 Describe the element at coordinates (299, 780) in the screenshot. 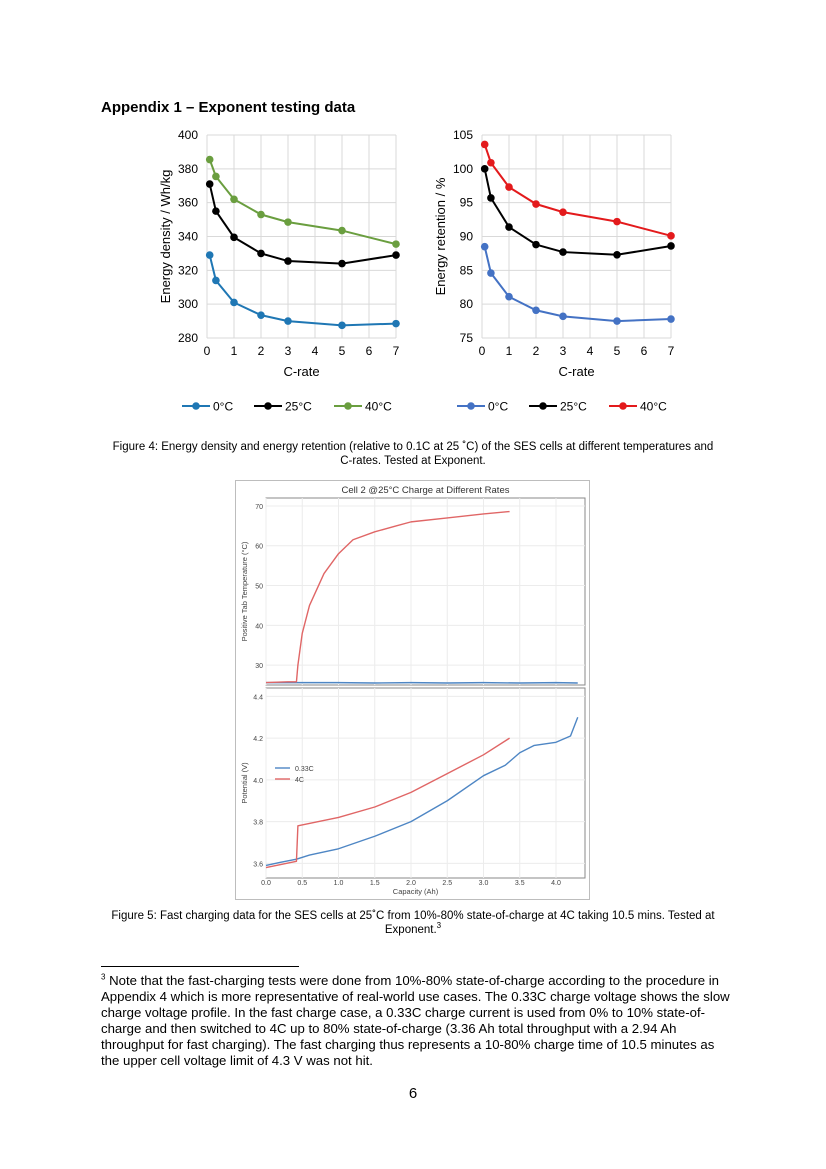

I see `legend-label-1: 4C` at that location.